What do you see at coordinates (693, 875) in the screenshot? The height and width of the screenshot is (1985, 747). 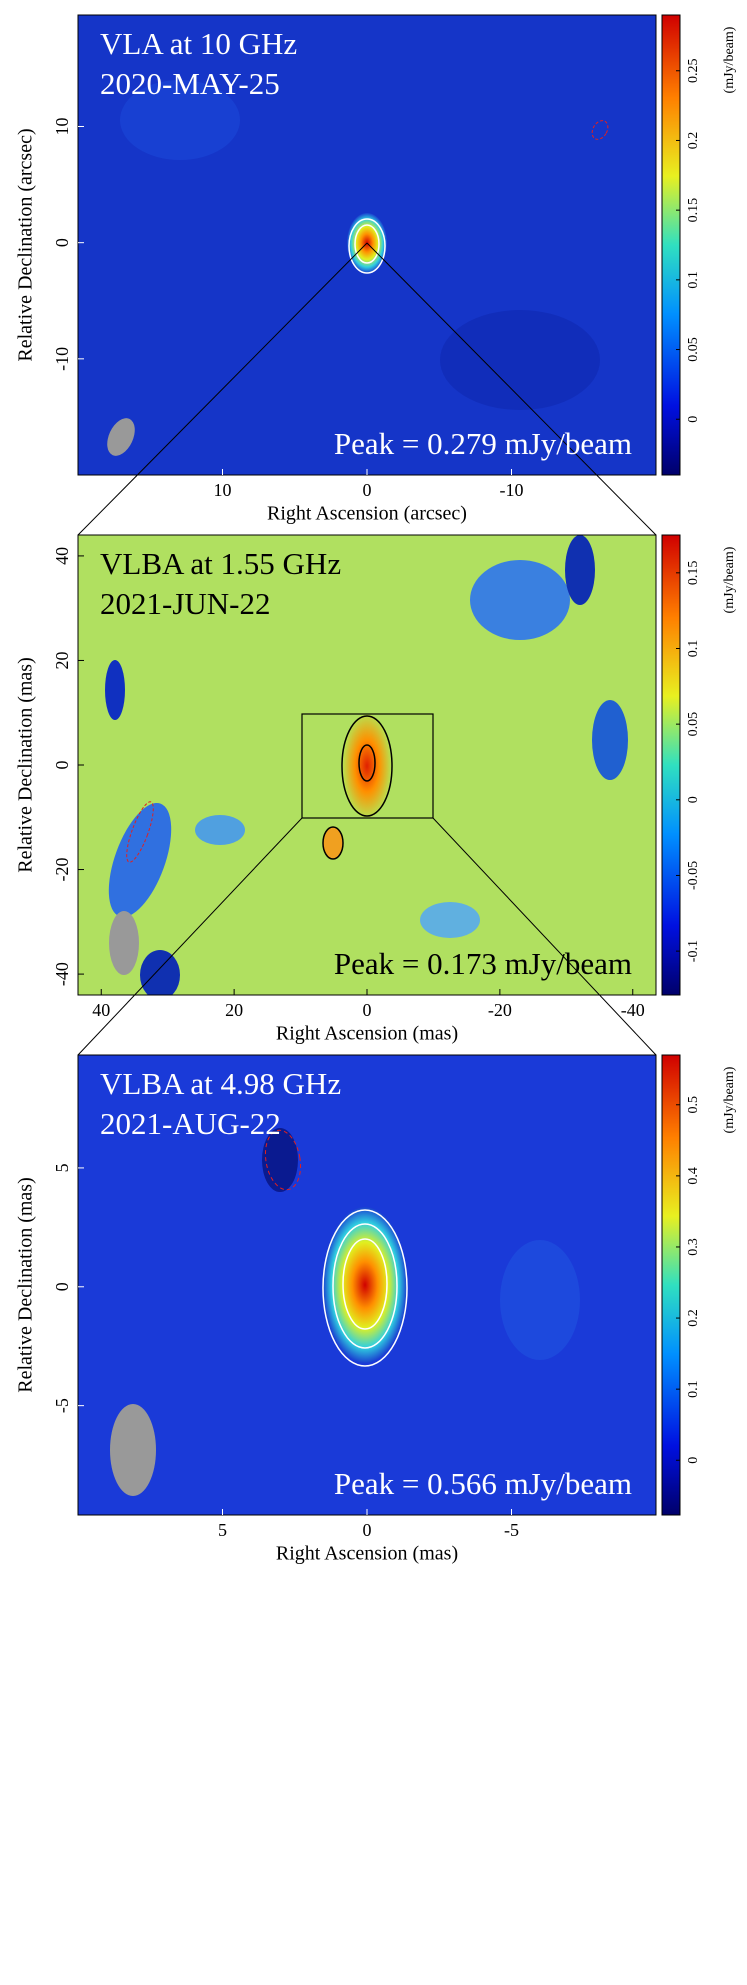 I see `colorbar-tick-label: -0.05` at bounding box center [693, 875].